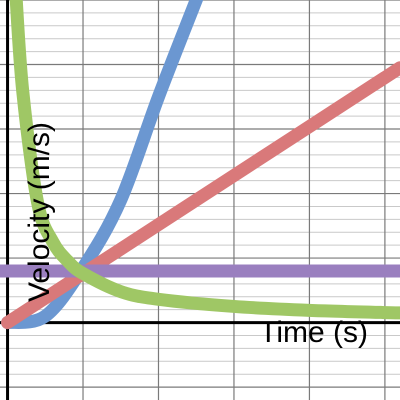  I want to click on y-axis-label: Velocity (m/s), so click(39, 212).